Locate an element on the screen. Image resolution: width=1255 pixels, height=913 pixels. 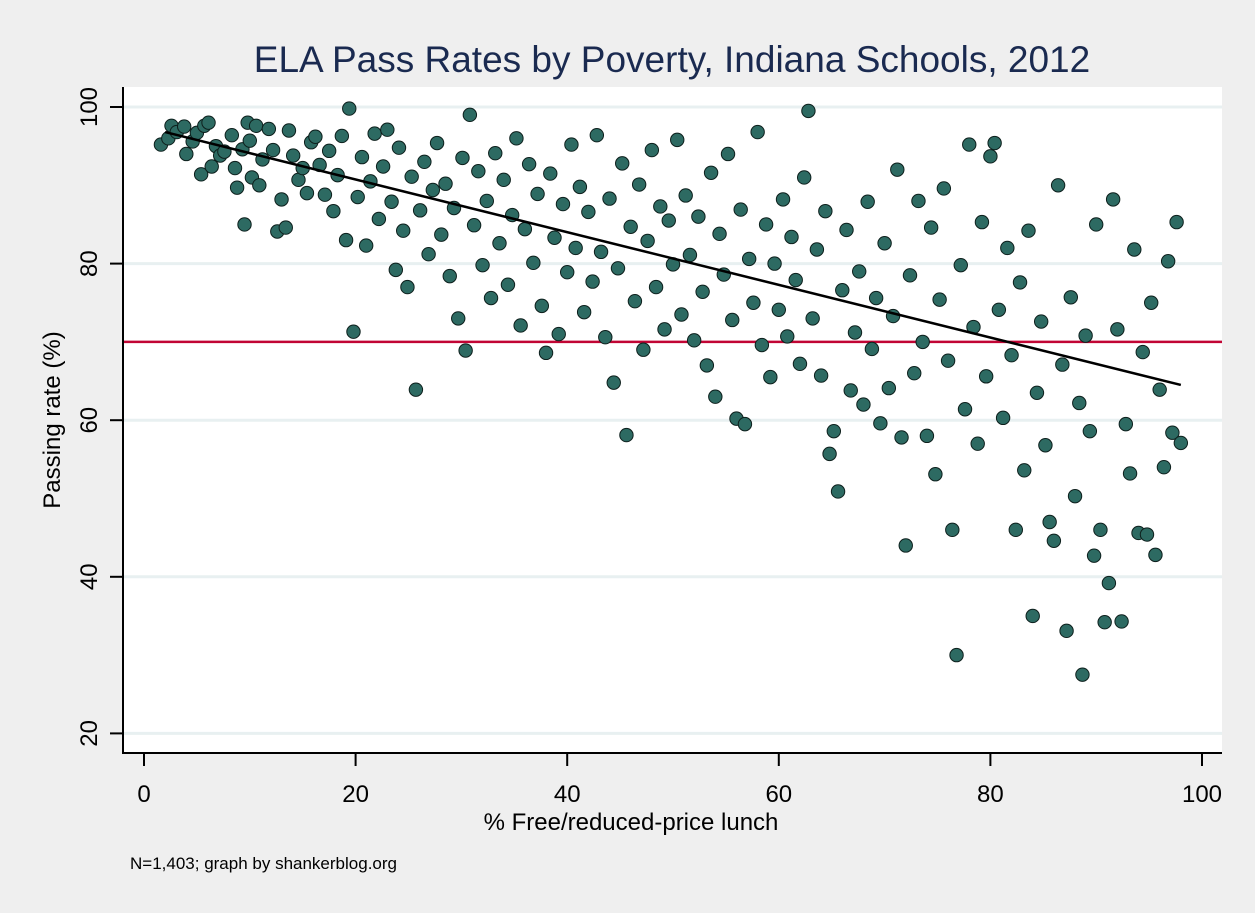
y-ticks: 20 40 60 80 100 is located at coordinates (99, 417).